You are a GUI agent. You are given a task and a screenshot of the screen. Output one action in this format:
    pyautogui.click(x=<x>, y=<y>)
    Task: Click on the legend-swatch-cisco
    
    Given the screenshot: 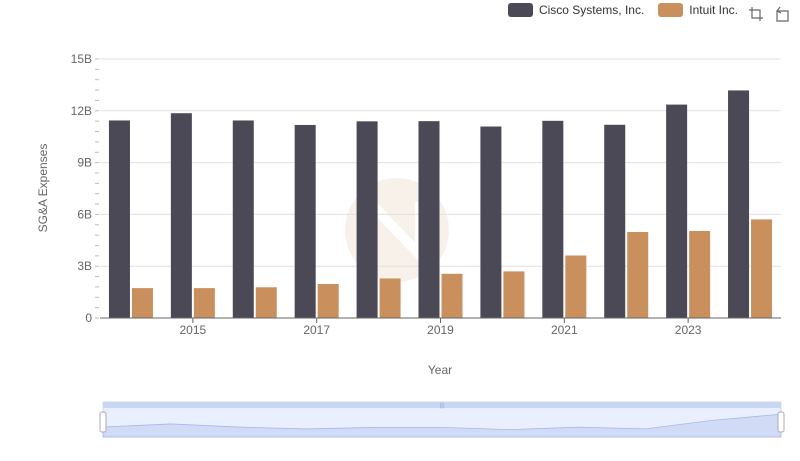 What is the action you would take?
    pyautogui.click(x=520, y=10)
    